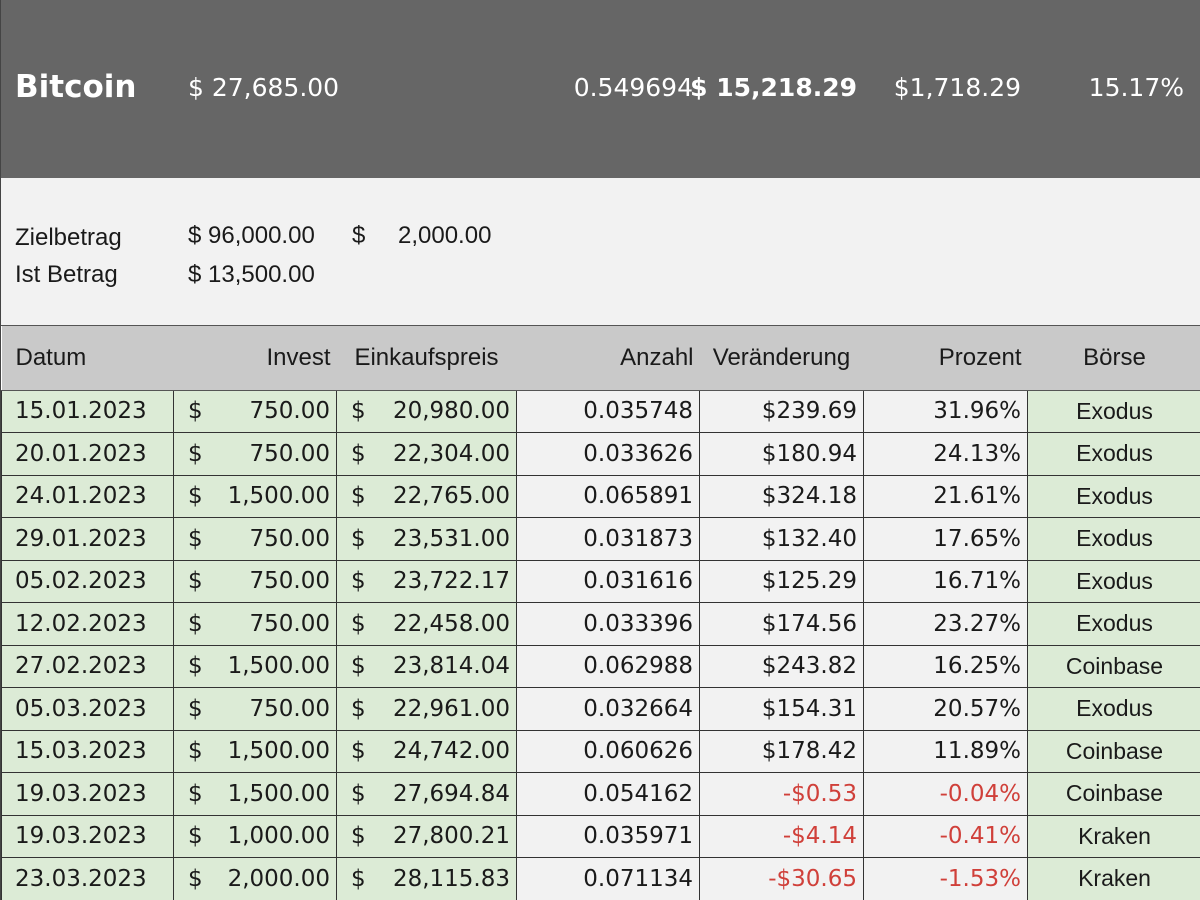 Image resolution: width=1200 pixels, height=900 pixels. What do you see at coordinates (426, 709) in the screenshot?
I see `cell-purchase-price: $22,961.00` at bounding box center [426, 709].